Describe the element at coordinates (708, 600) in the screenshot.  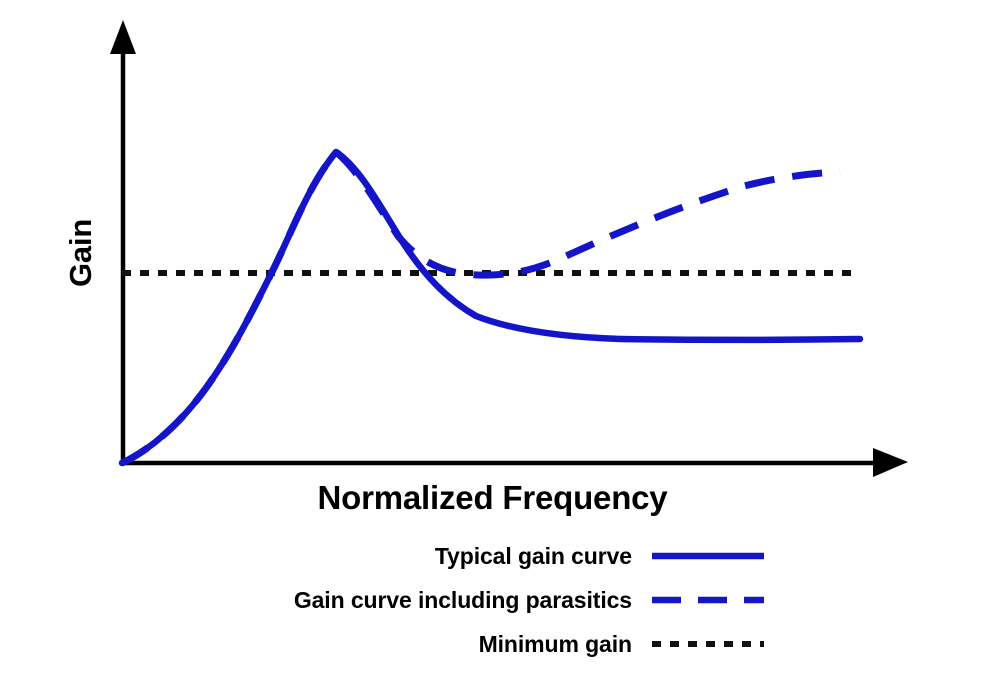
I see `legend-swatch-dashed` at that location.